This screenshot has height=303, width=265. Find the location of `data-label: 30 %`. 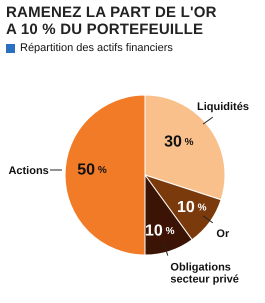

data-label: 30 % is located at coordinates (179, 141).